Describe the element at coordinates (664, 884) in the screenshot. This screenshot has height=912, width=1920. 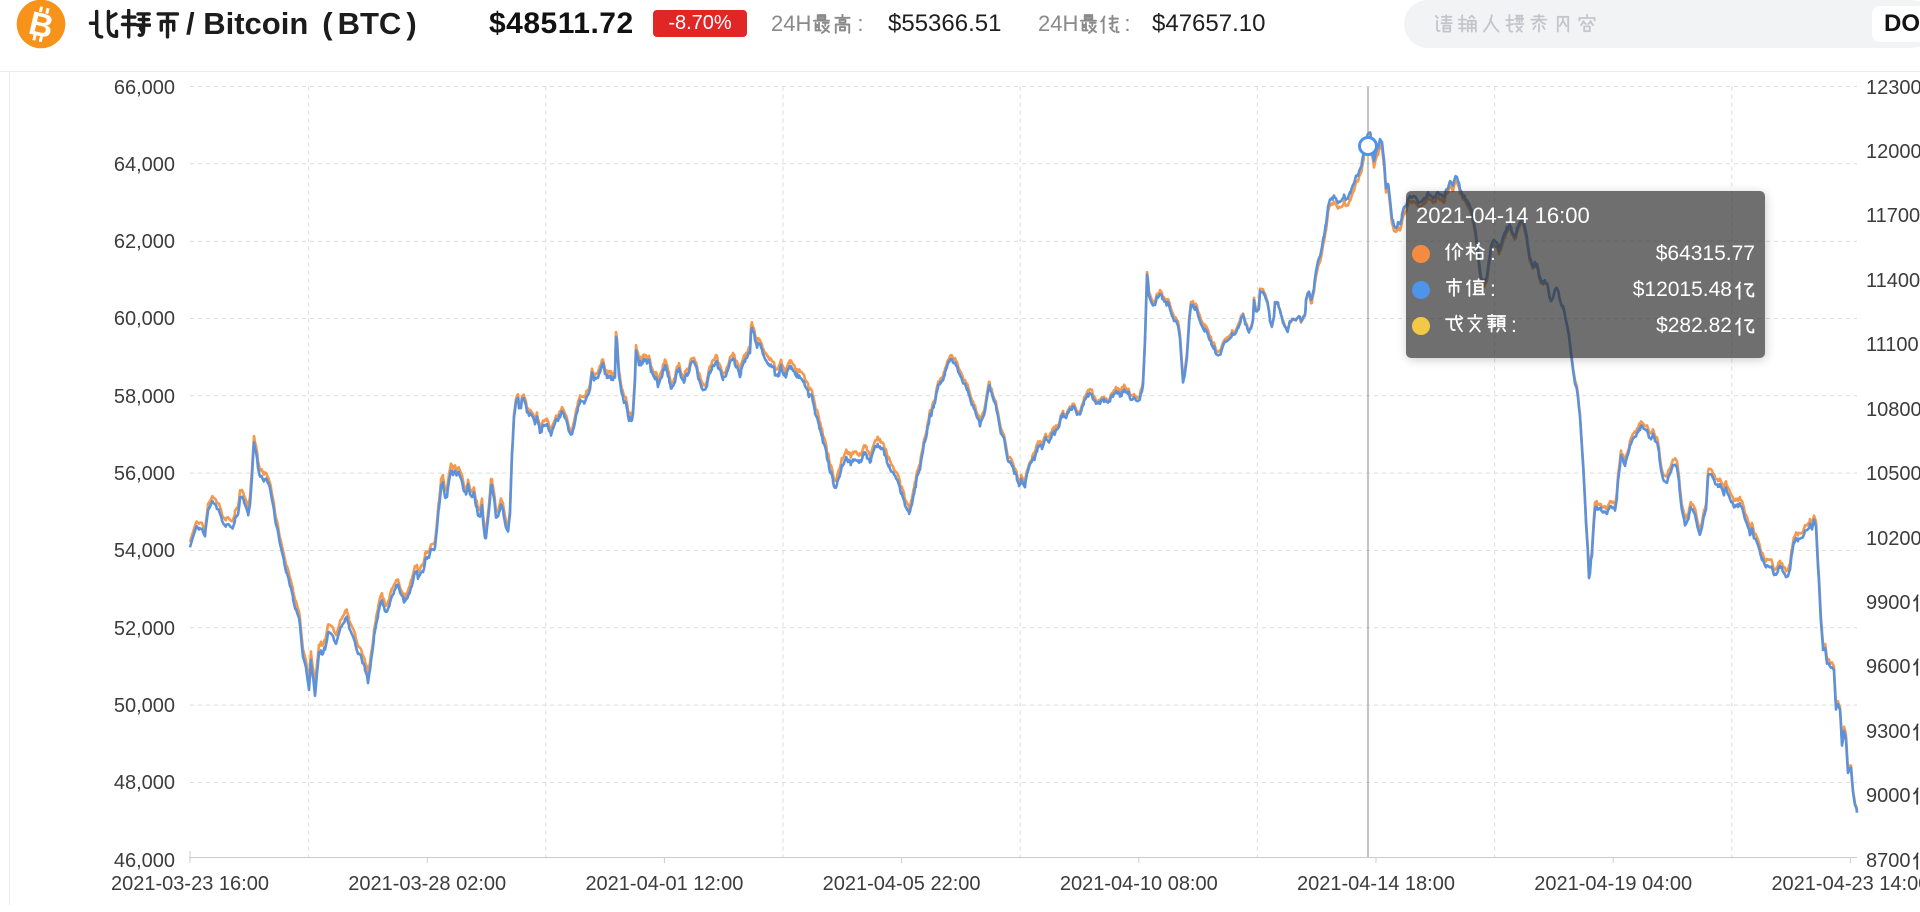
I see `svg-text: 2021-04-01 12:00` at that location.